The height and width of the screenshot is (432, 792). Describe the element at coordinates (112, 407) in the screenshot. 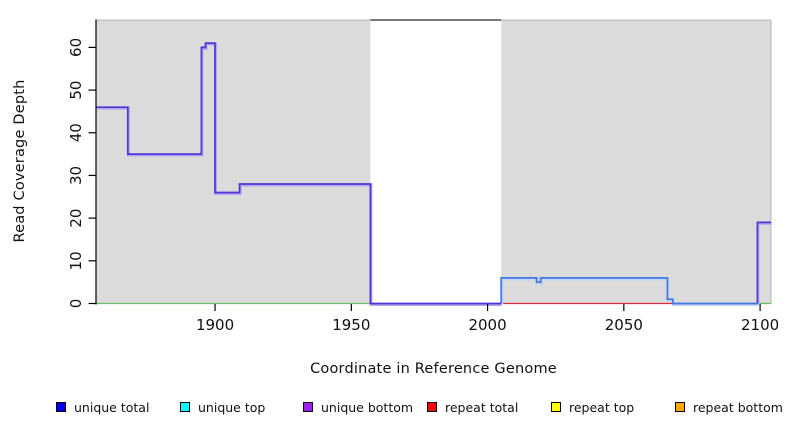

I see `legend-label-unique-total: unique total` at that location.